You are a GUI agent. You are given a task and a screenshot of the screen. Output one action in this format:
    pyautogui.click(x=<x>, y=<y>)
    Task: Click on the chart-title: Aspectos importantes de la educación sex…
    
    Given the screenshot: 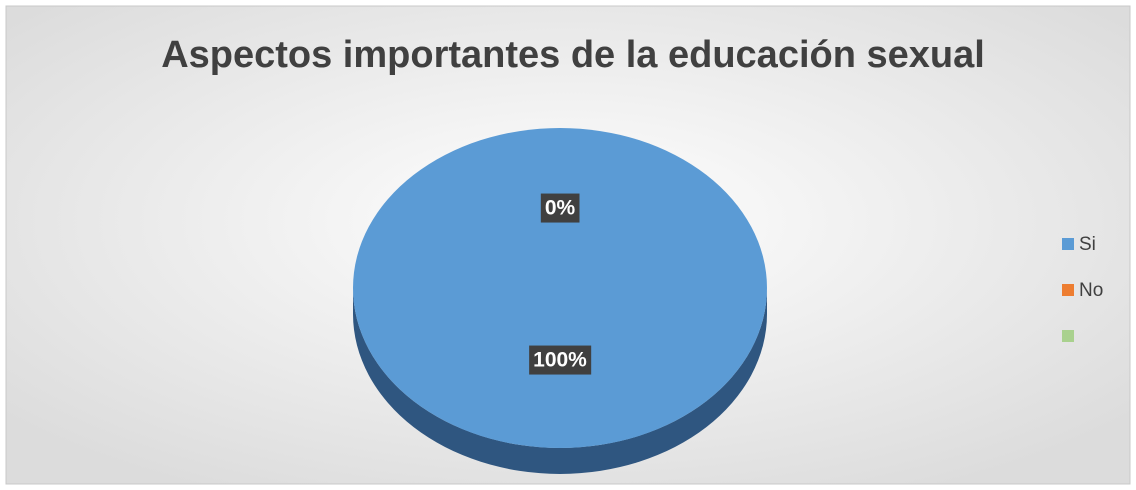 What is the action you would take?
    pyautogui.click(x=573, y=55)
    